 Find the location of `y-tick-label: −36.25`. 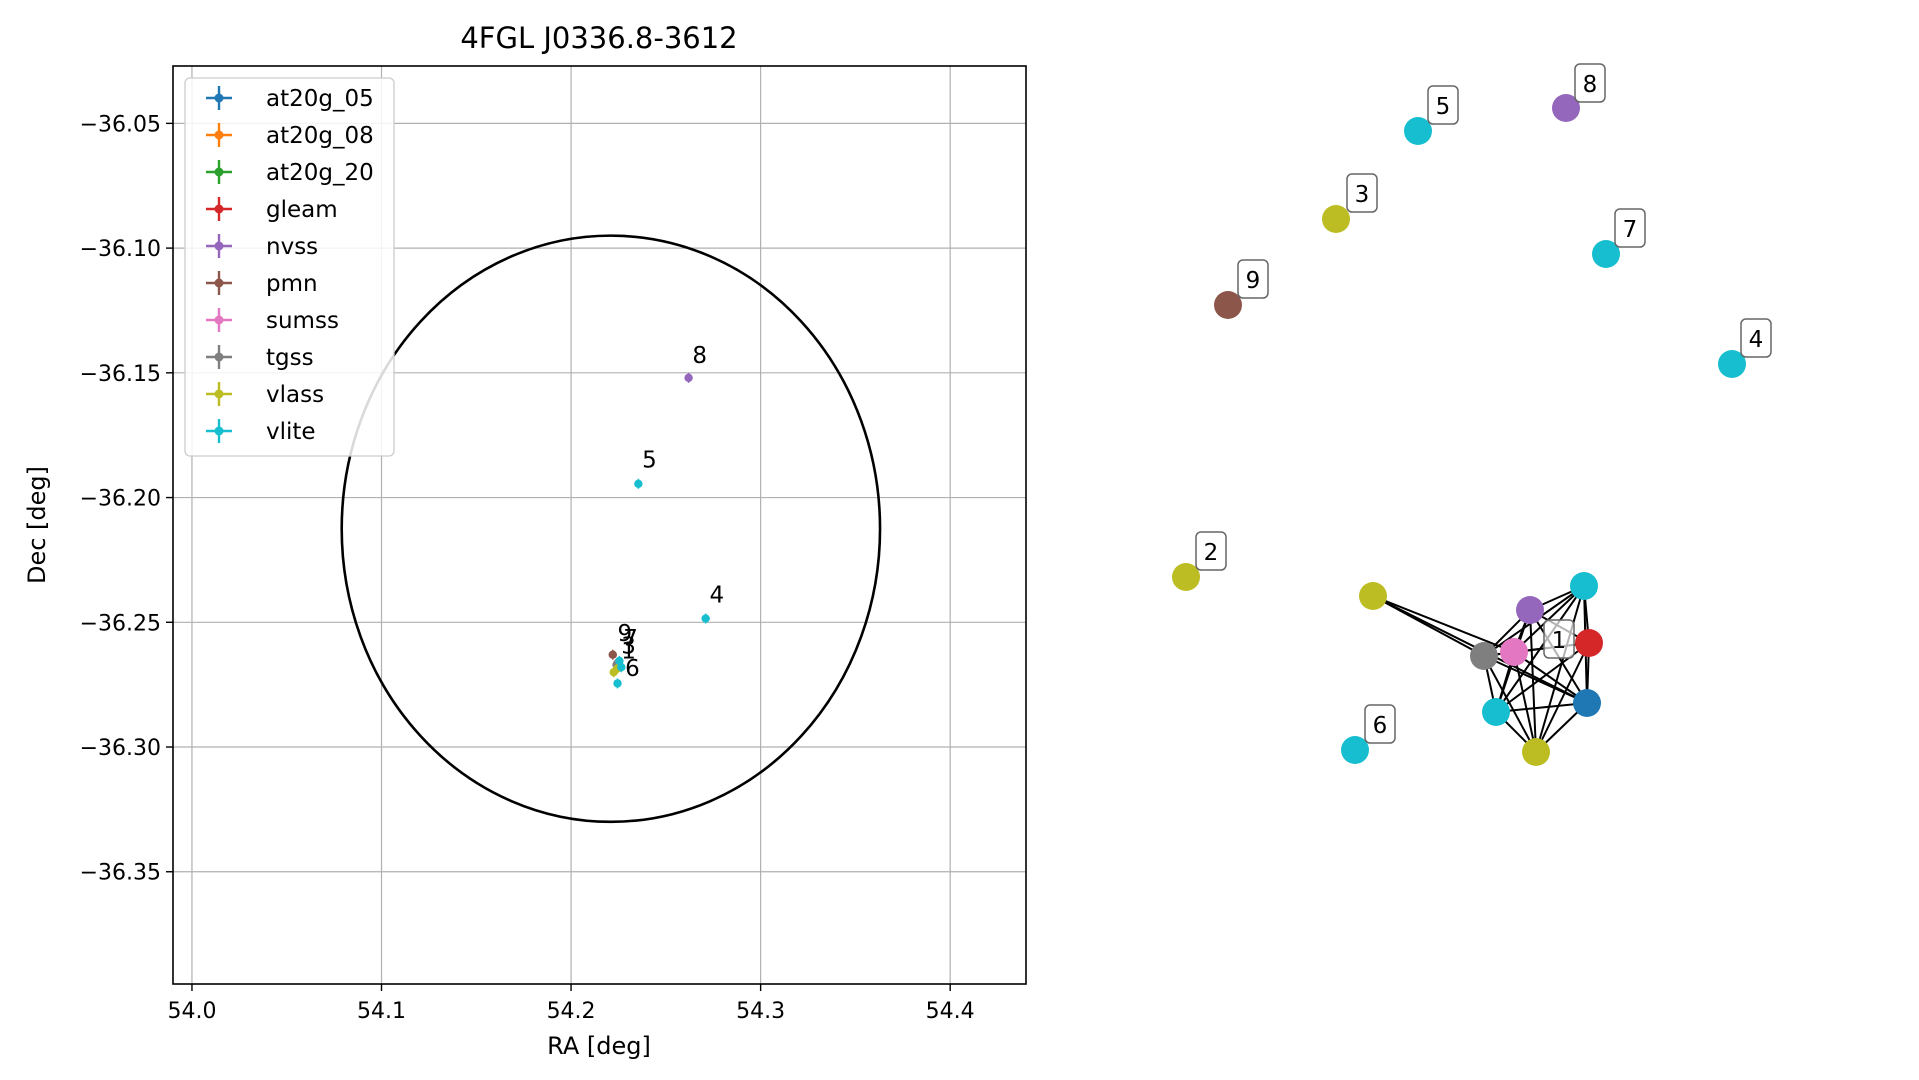

y-tick-label: −36.25 is located at coordinates (120, 623).